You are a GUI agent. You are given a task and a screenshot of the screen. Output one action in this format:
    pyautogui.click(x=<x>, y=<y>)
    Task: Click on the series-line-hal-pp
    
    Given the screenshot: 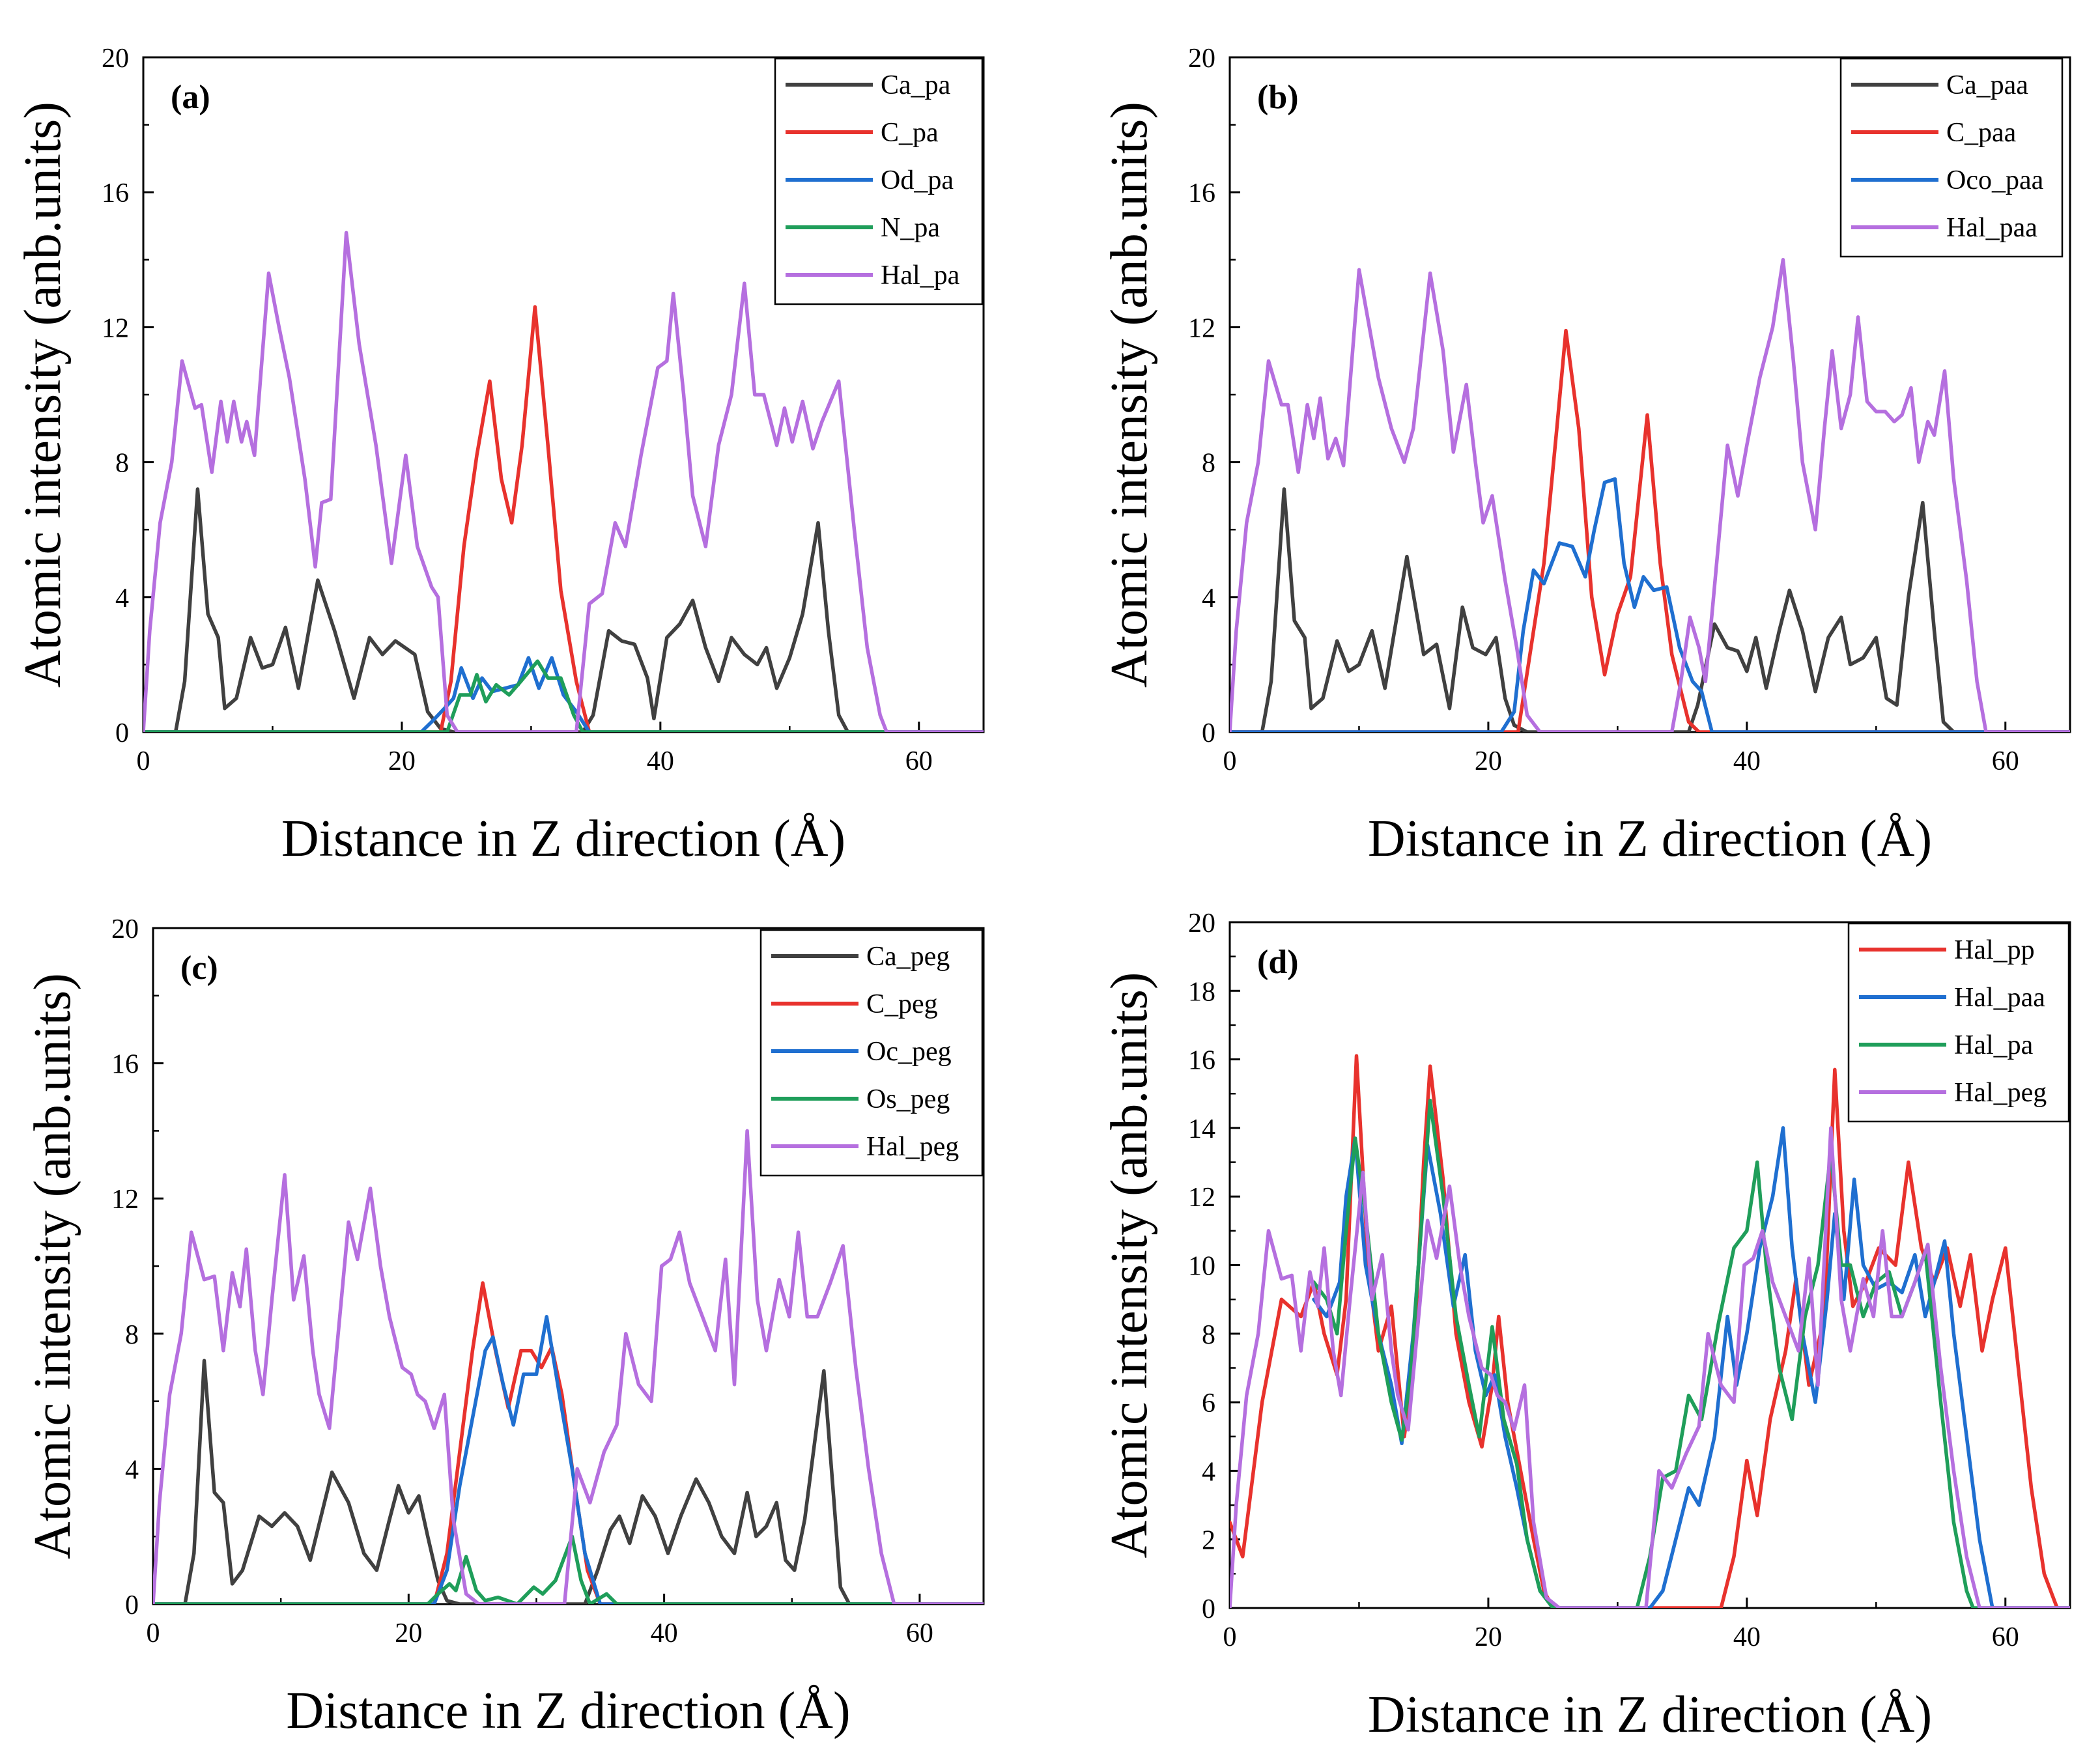 What is the action you would take?
    pyautogui.click(x=1650, y=1331)
    